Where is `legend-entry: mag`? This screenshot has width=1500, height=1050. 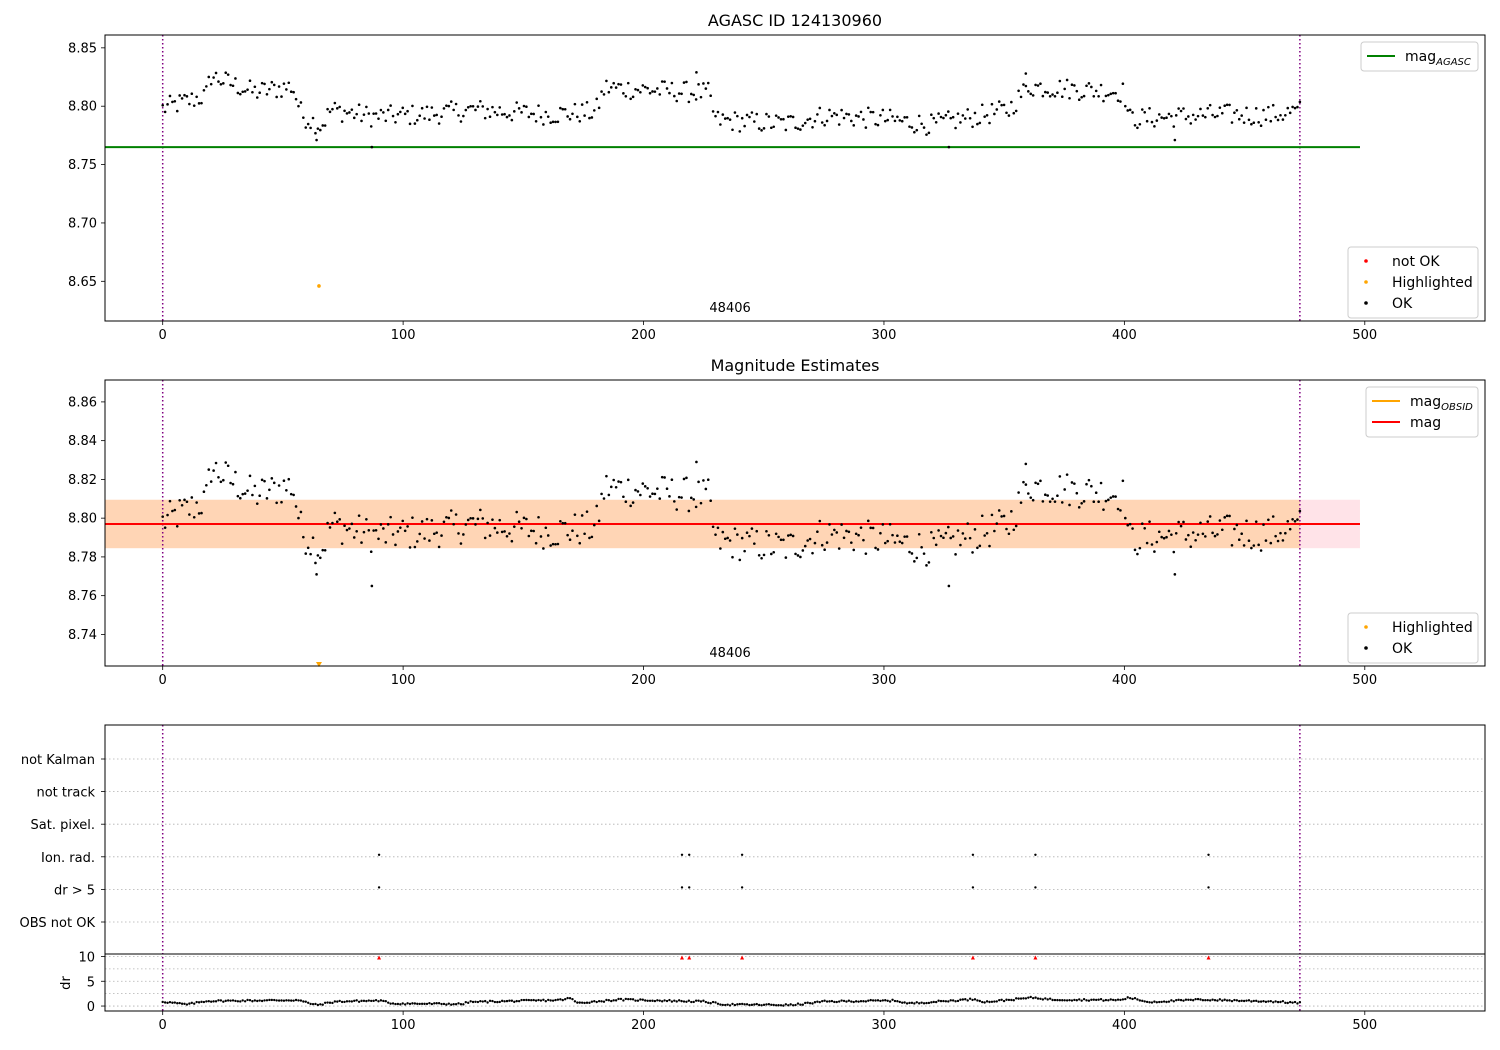
legend-entry: mag is located at coordinates (1406, 423).